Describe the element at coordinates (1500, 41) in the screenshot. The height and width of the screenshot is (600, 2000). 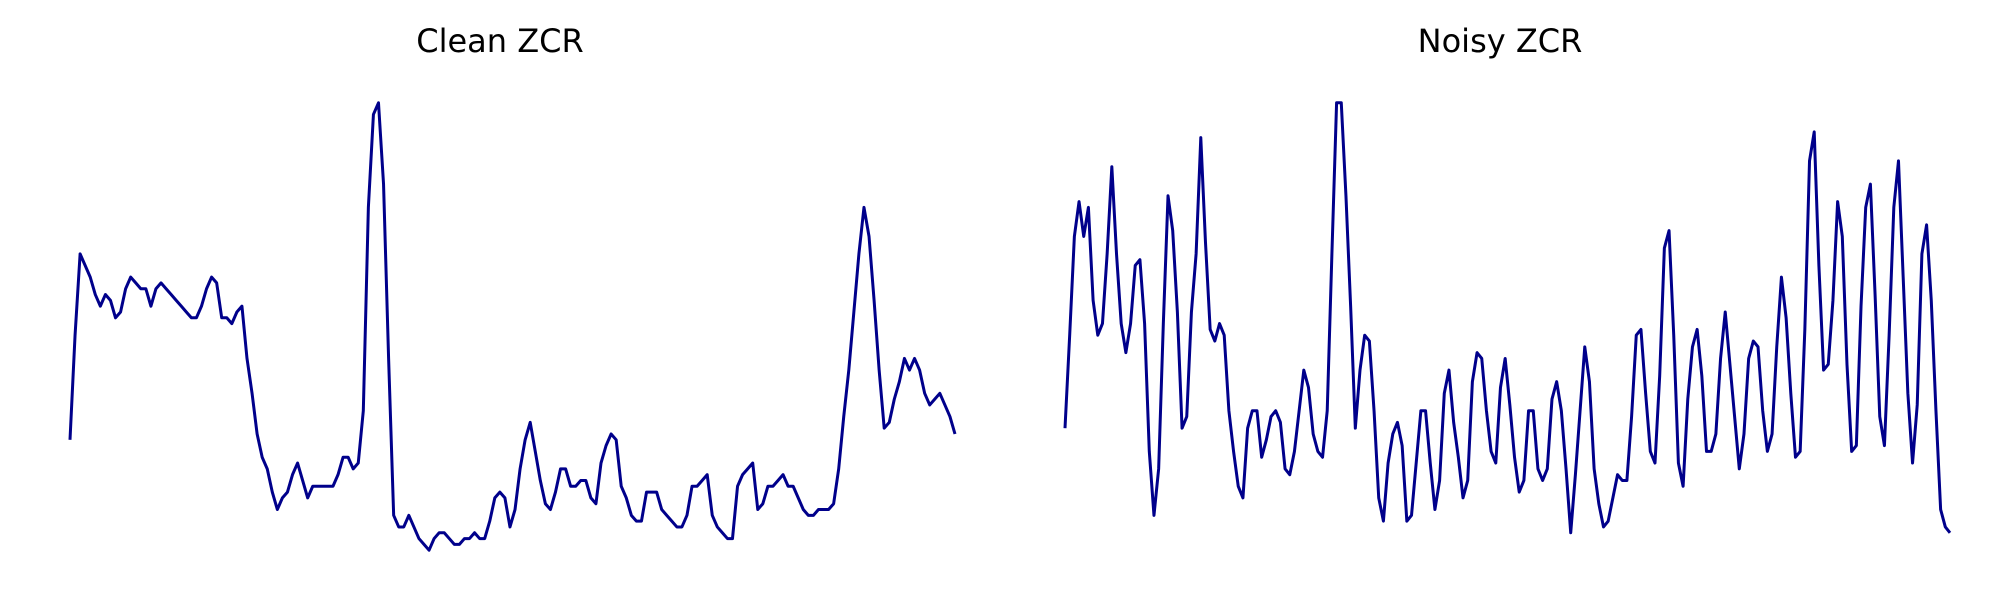
I see `chart-title: Noisy ZCR` at that location.